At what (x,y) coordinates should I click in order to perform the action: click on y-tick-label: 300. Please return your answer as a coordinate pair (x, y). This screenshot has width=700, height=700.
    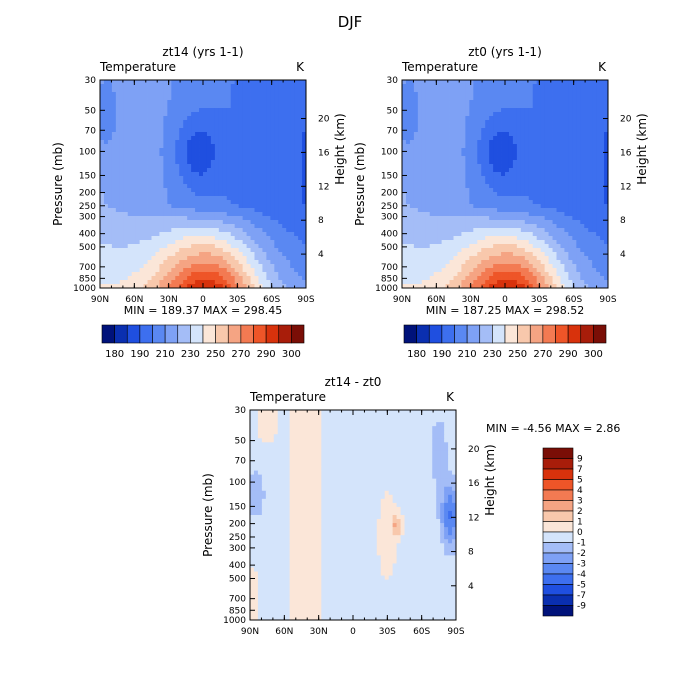
    Looking at the image, I should click on (87, 218).